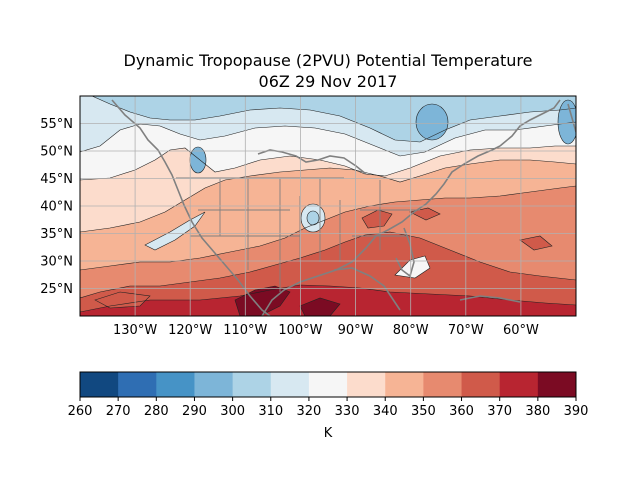  What do you see at coordinates (385, 411) in the screenshot?
I see `colorbar-tick-label: 340` at bounding box center [385, 411].